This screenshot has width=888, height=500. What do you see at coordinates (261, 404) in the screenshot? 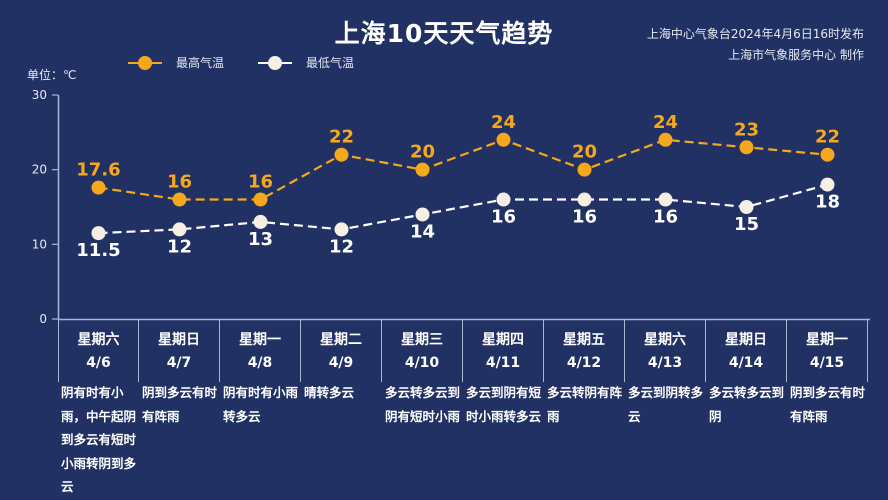
I see `weather-description: 阴有时有小雨转多云` at bounding box center [261, 404].